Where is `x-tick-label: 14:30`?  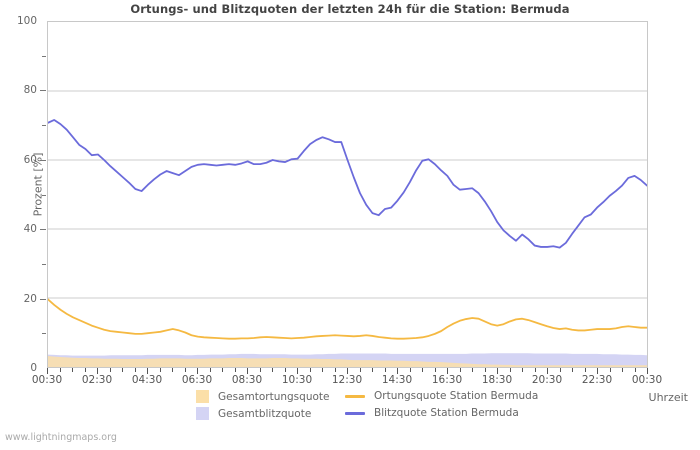 x-tick-label: 14:30 is located at coordinates (397, 380).